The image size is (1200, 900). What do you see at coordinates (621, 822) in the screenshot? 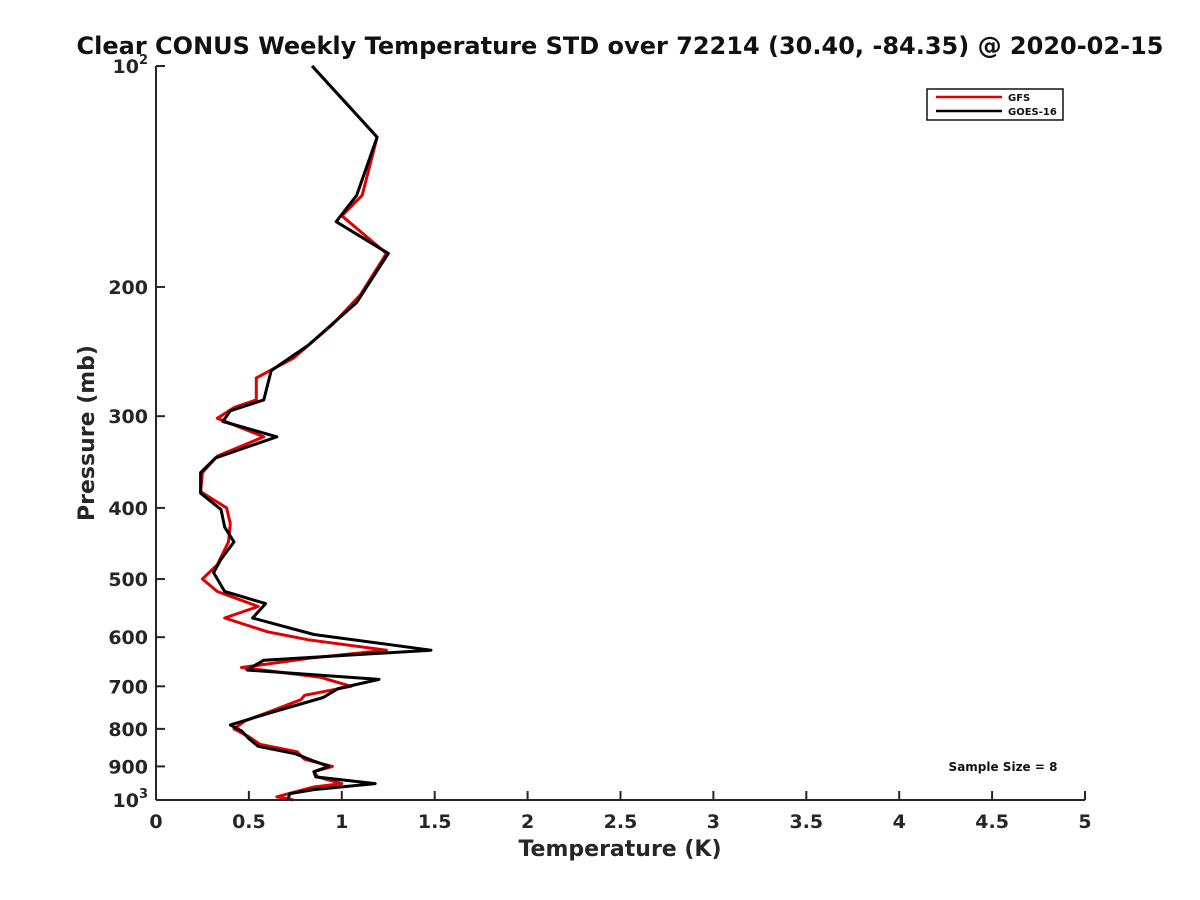
I see `x-tick-label: 2.5` at bounding box center [621, 822].